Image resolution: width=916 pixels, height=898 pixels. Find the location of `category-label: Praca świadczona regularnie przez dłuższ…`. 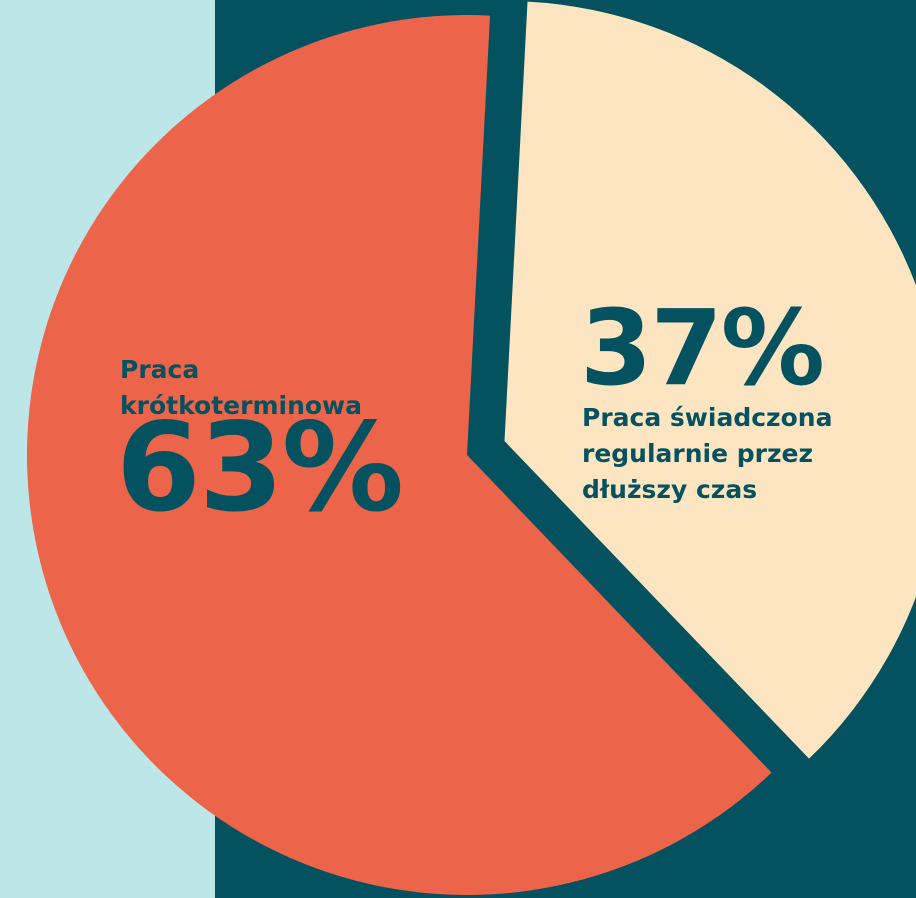

category-label: Praca świadczona regularnie przez dłuższ… is located at coordinates (707, 453).